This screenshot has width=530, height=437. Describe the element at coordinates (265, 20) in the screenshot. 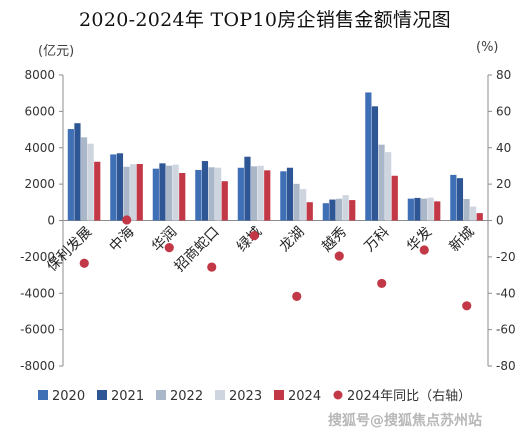

I see `chart-title: 2020-2024年 TOP10房企销售金额情况图` at that location.